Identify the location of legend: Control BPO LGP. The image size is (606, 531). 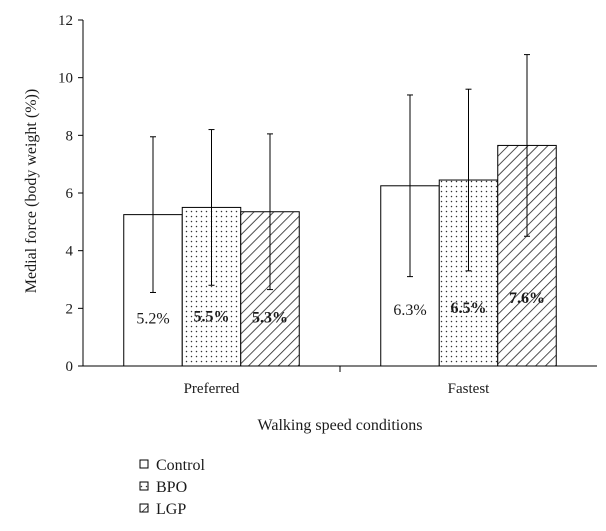
(172, 487).